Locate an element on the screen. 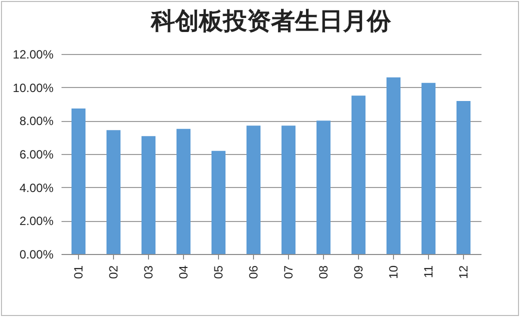 The height and width of the screenshot is (319, 522). x-tick-label: 08 is located at coordinates (323, 272).